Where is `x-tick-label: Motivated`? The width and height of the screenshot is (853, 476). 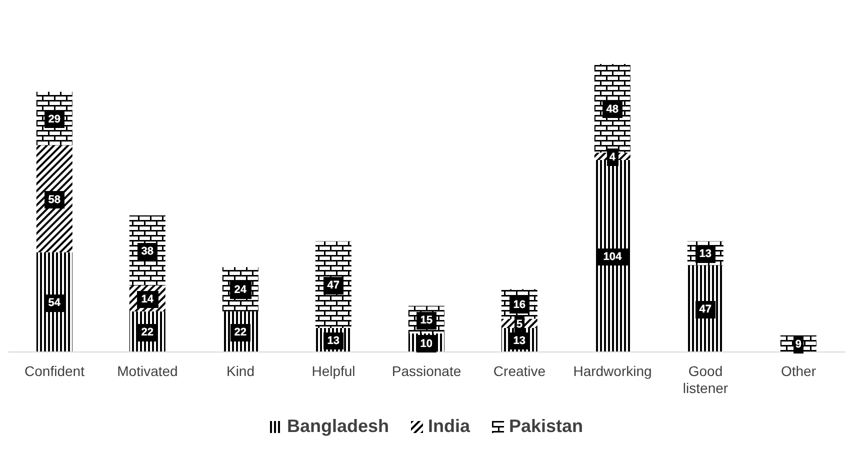 x-tick-label: Motivated is located at coordinates (147, 371).